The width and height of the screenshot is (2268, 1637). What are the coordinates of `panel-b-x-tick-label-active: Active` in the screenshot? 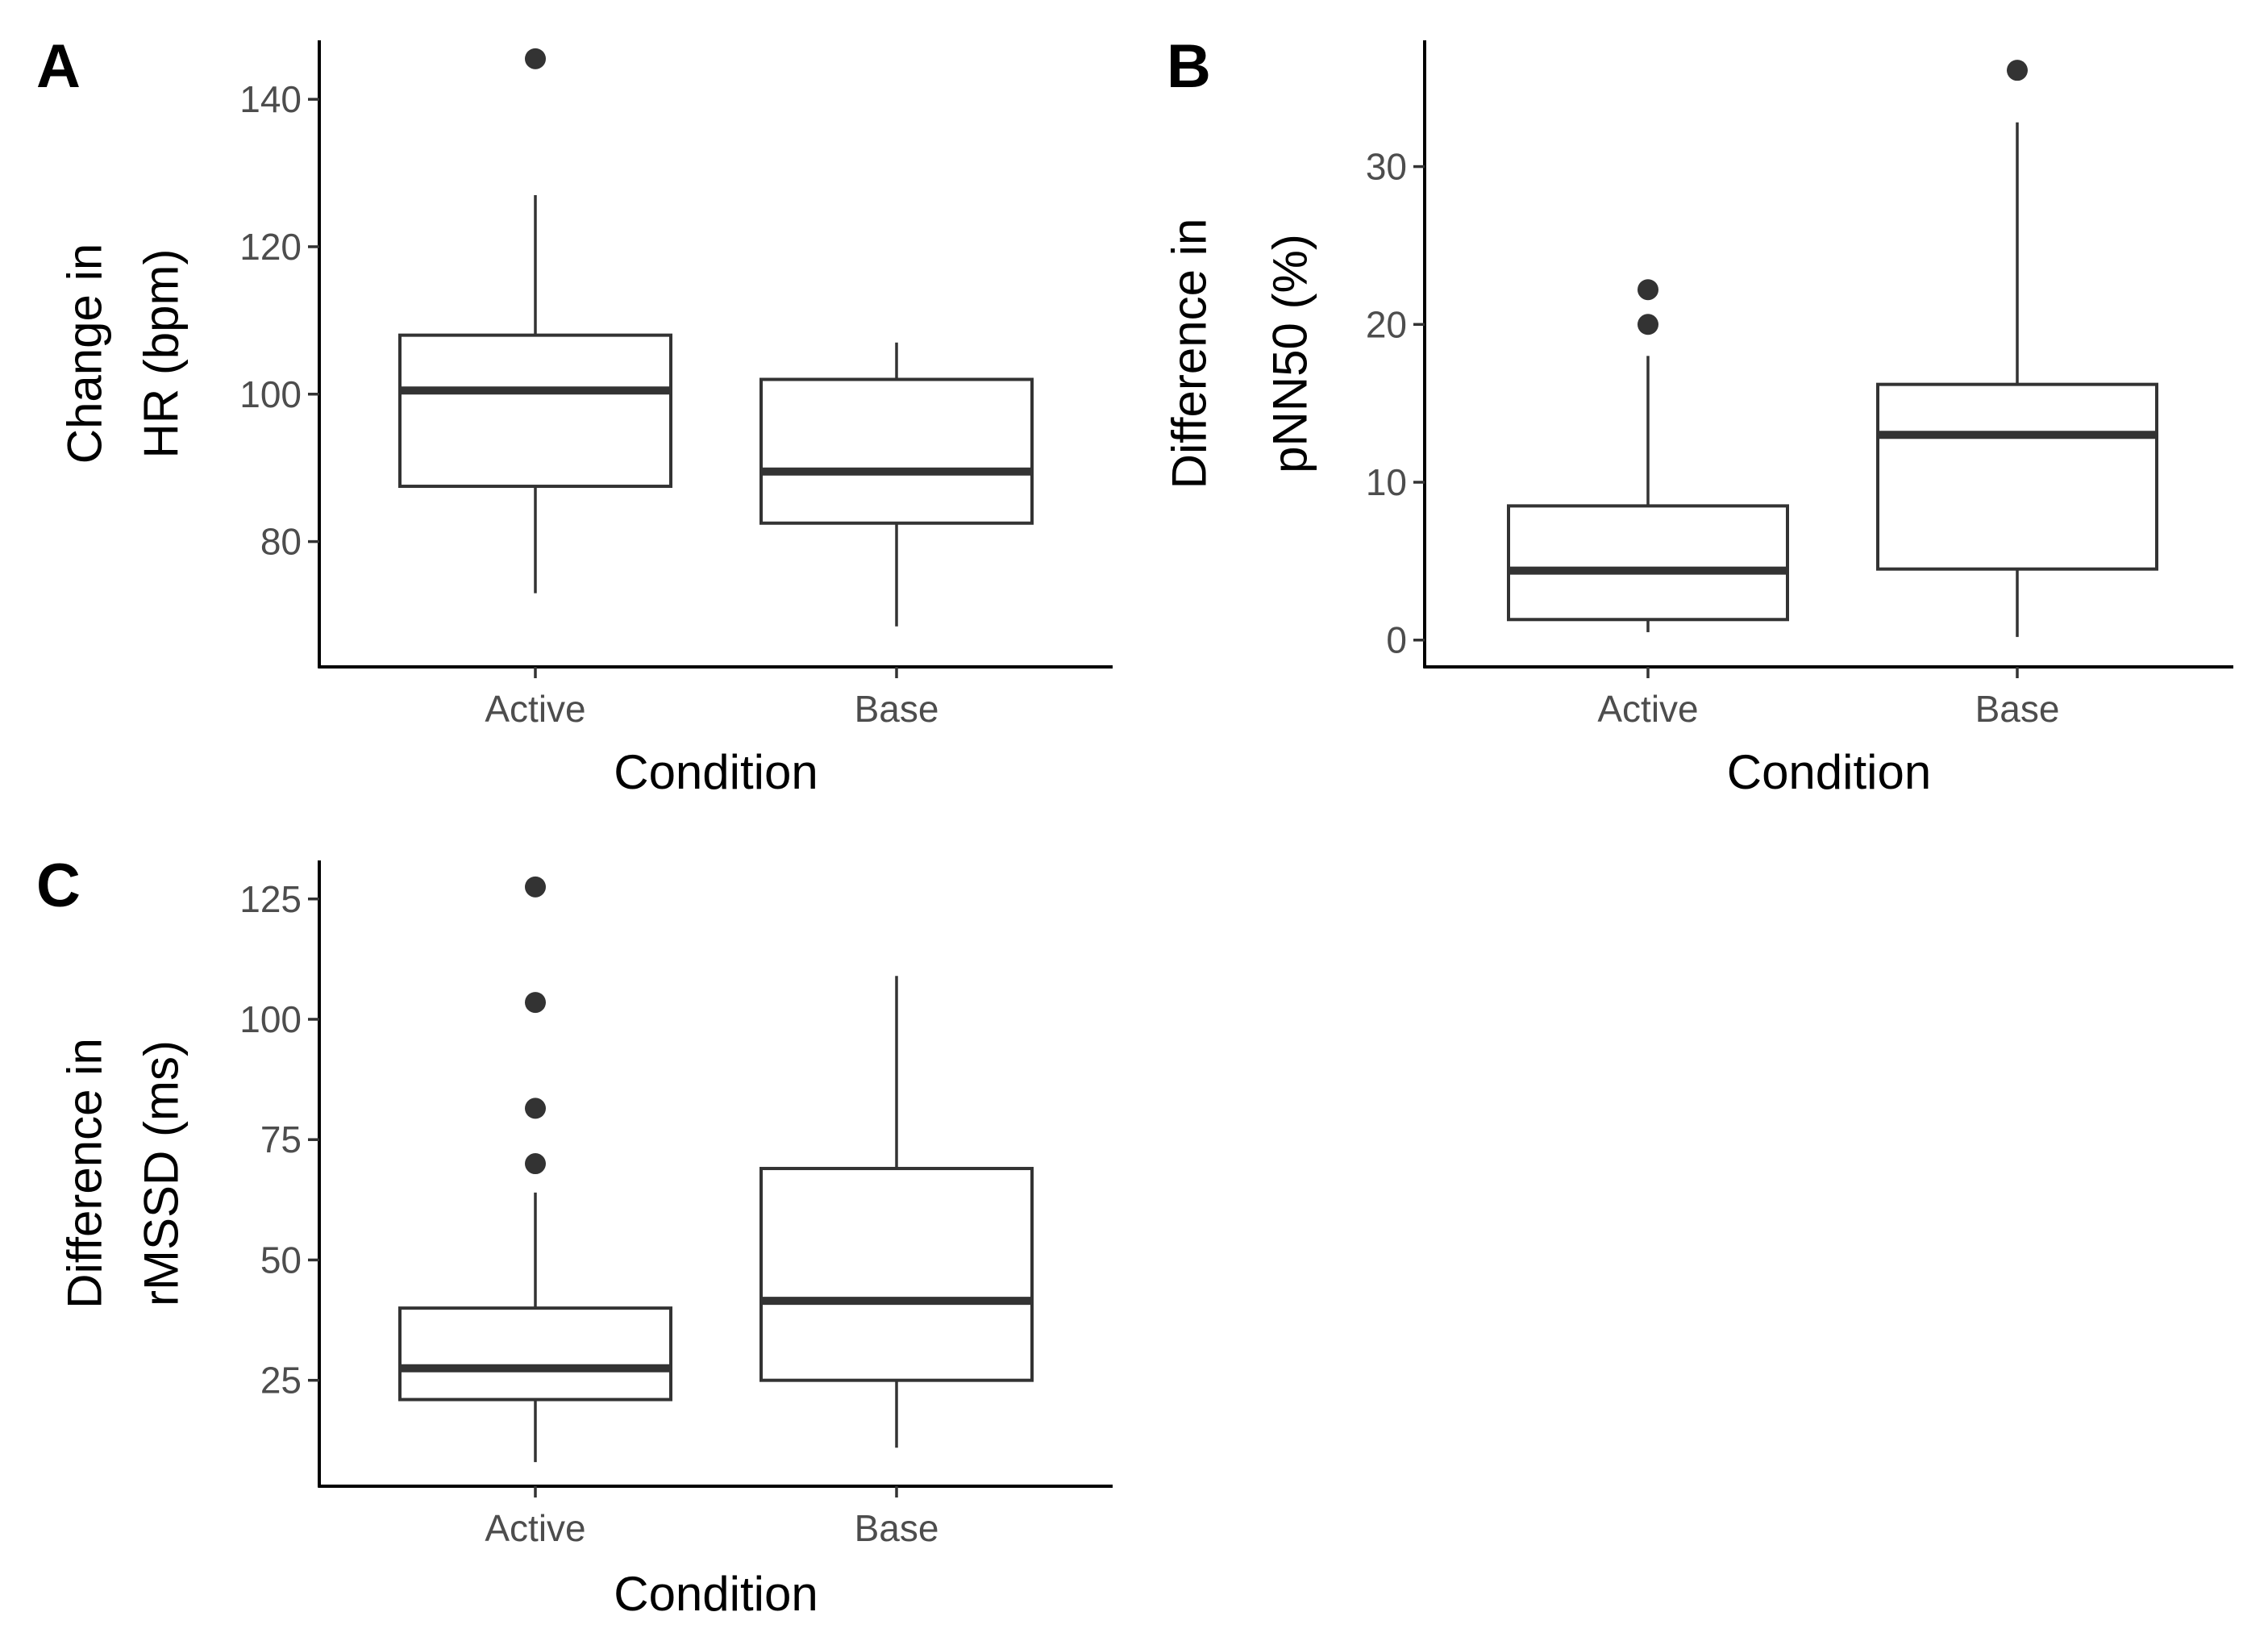 It's located at (1647, 709).